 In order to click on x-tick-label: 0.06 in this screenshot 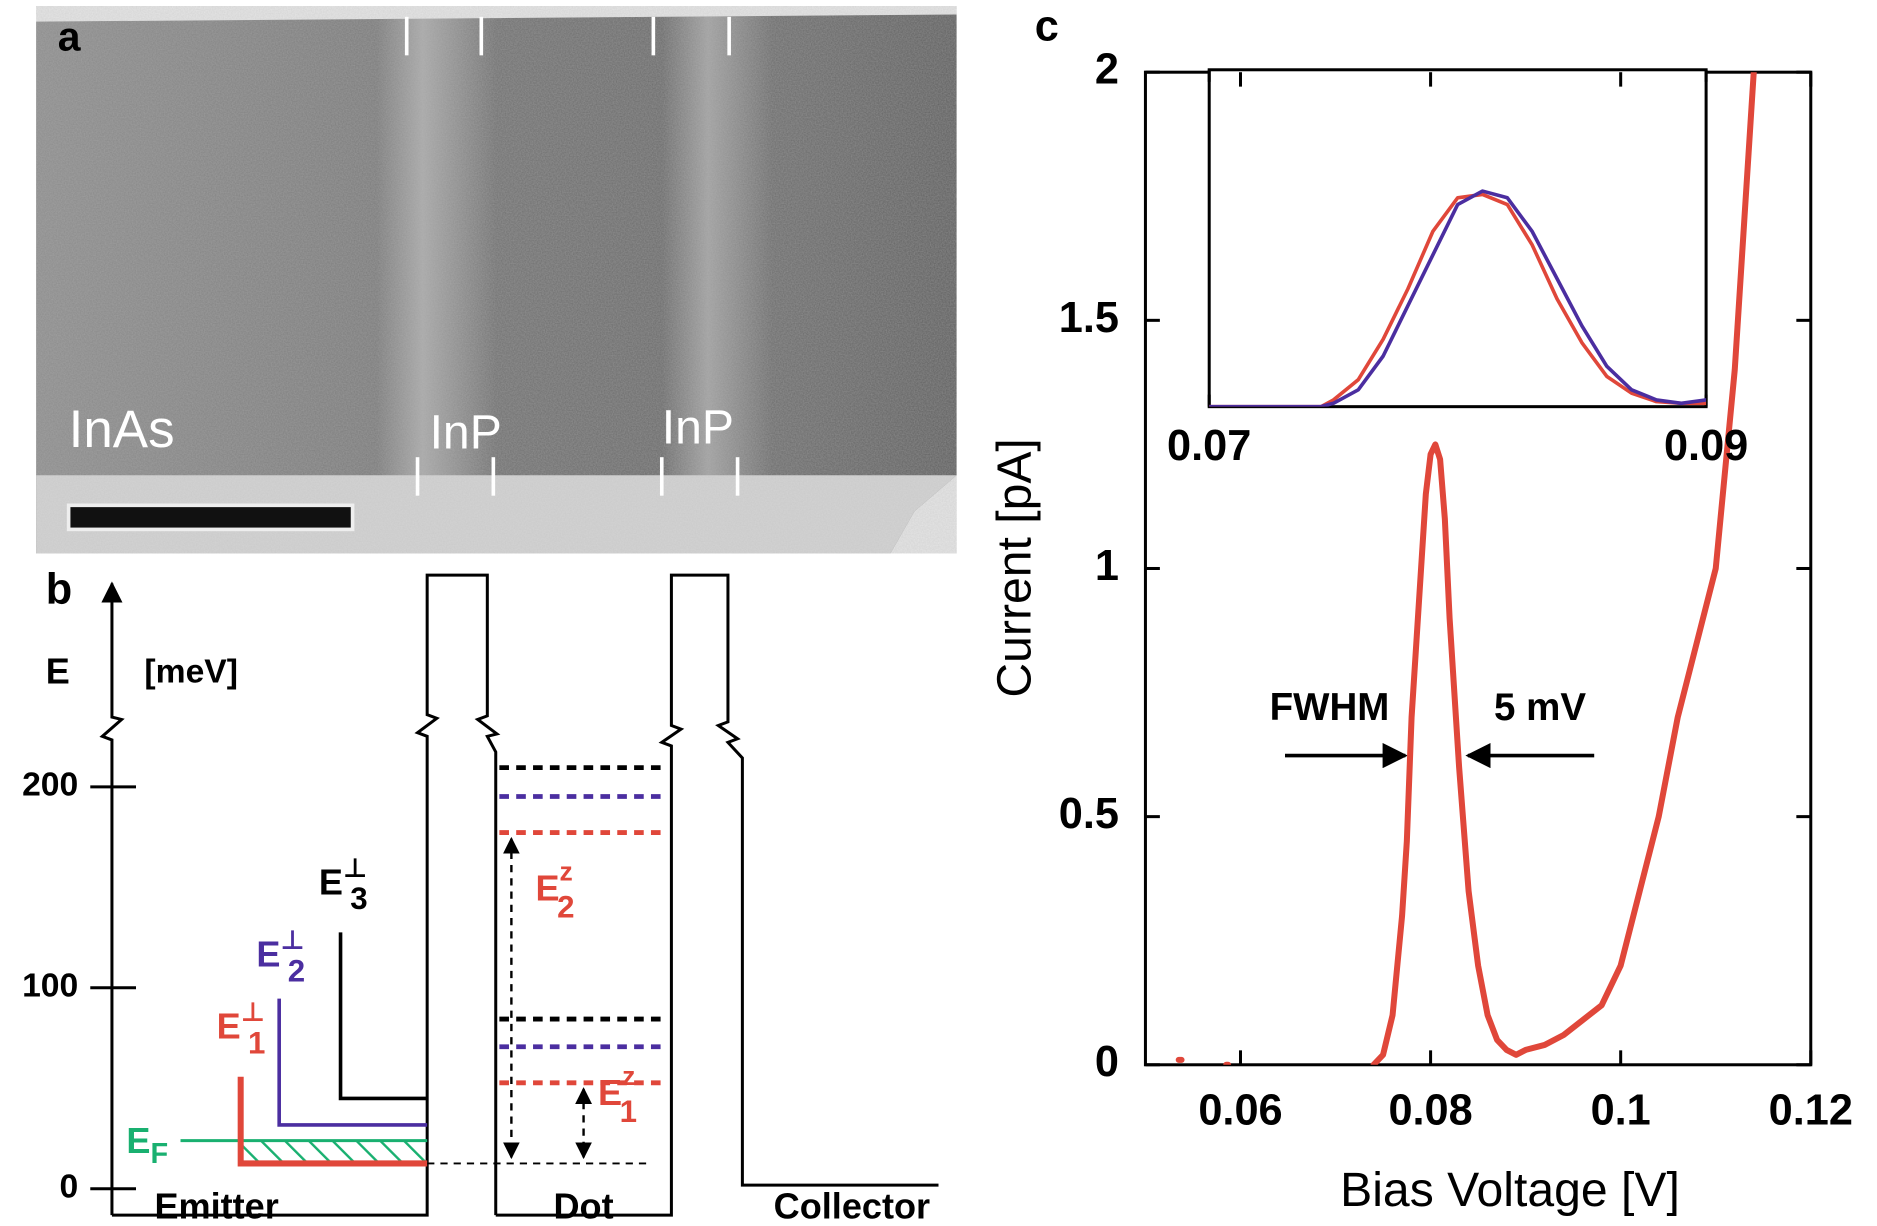, I will do `click(1240, 1110)`.